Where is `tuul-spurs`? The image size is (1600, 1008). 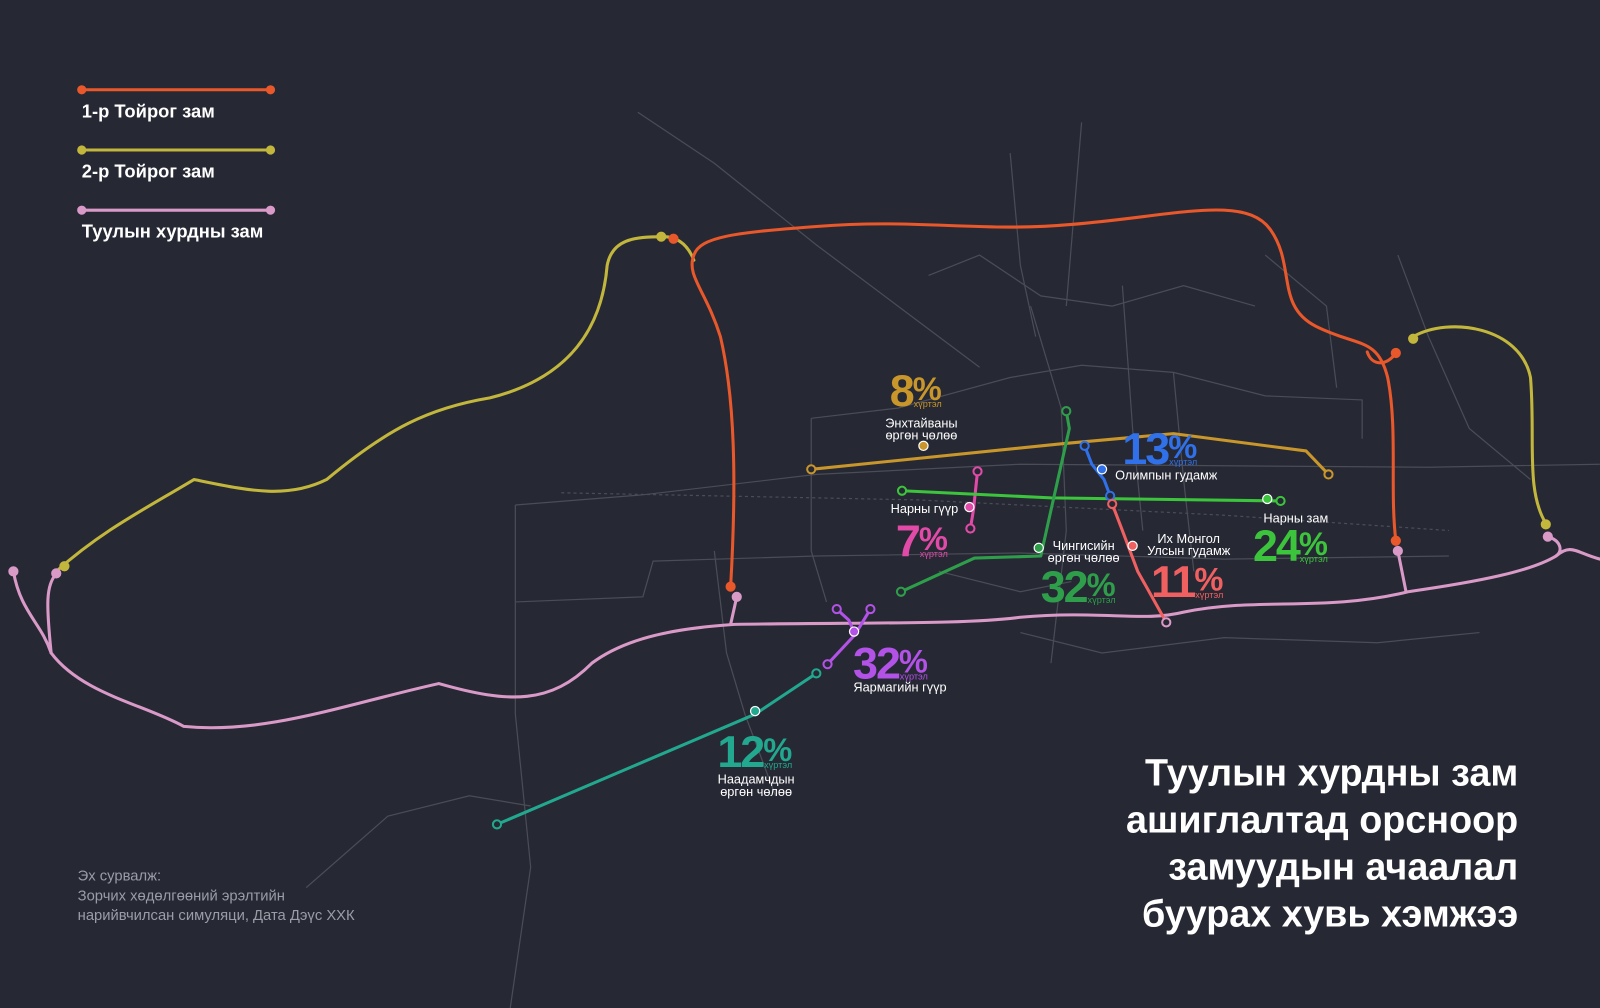
tuul-spurs is located at coordinates (804, 595).